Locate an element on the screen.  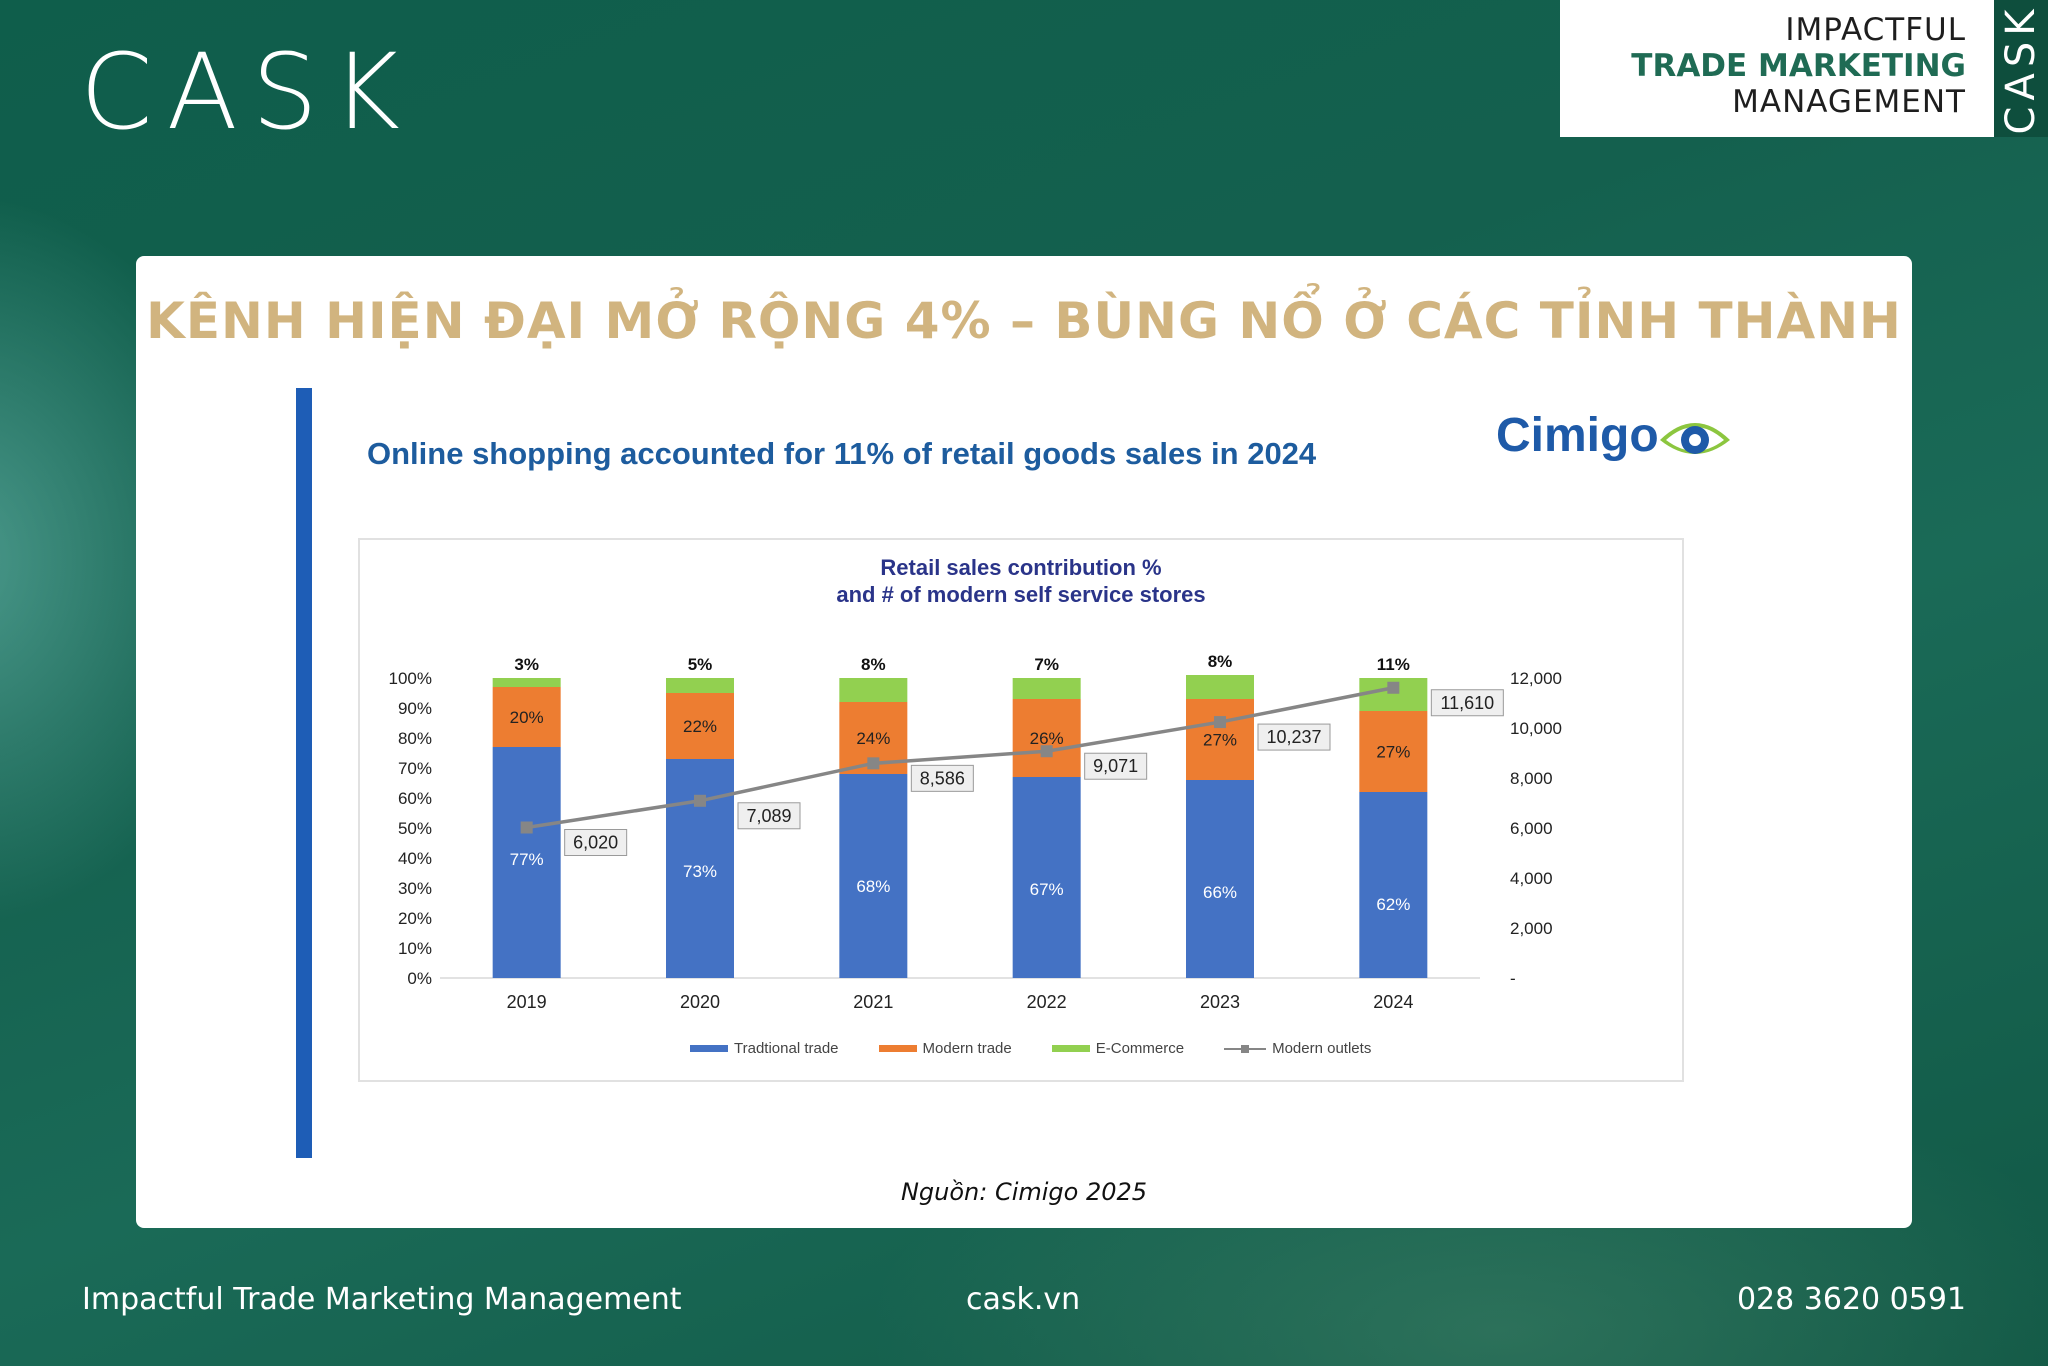
brand-side-text: CASK is located at coordinates (2021, 68).